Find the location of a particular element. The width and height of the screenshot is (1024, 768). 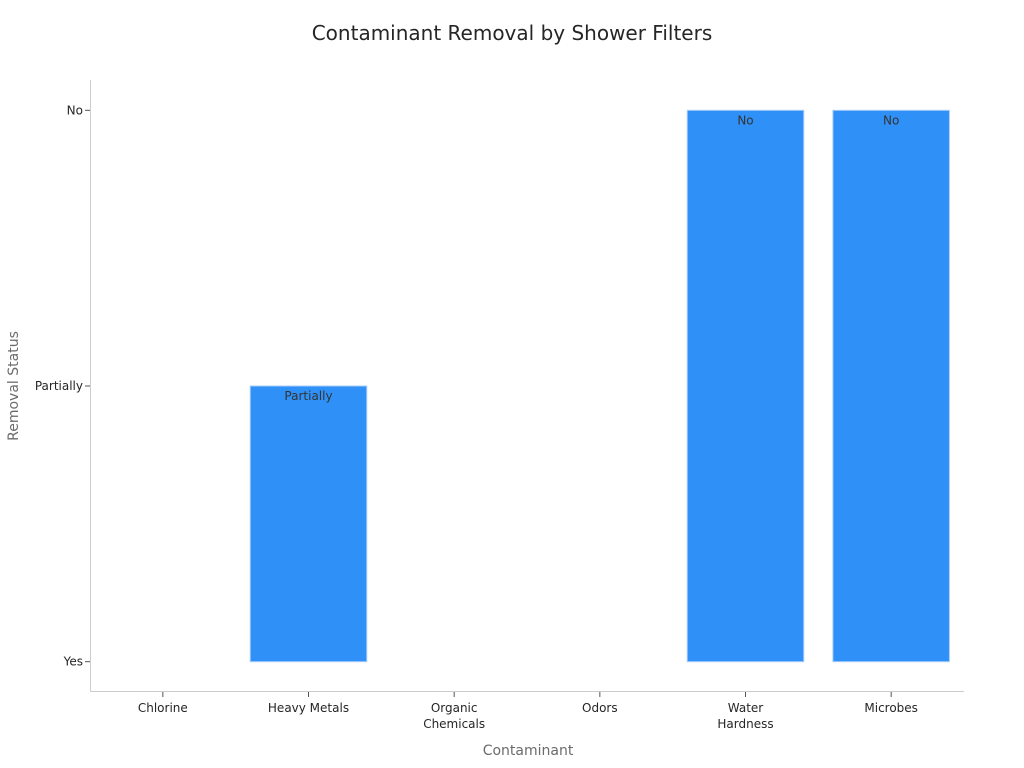

x-tick-label-water-hardness: Water Hardness is located at coordinates (745, 716).